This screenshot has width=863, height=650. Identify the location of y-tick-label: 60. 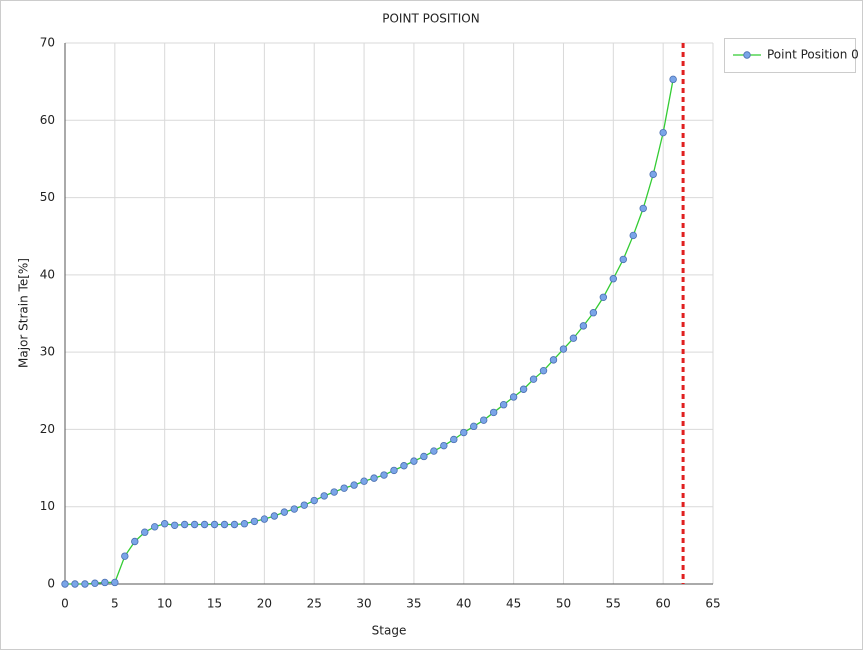
(47, 120).